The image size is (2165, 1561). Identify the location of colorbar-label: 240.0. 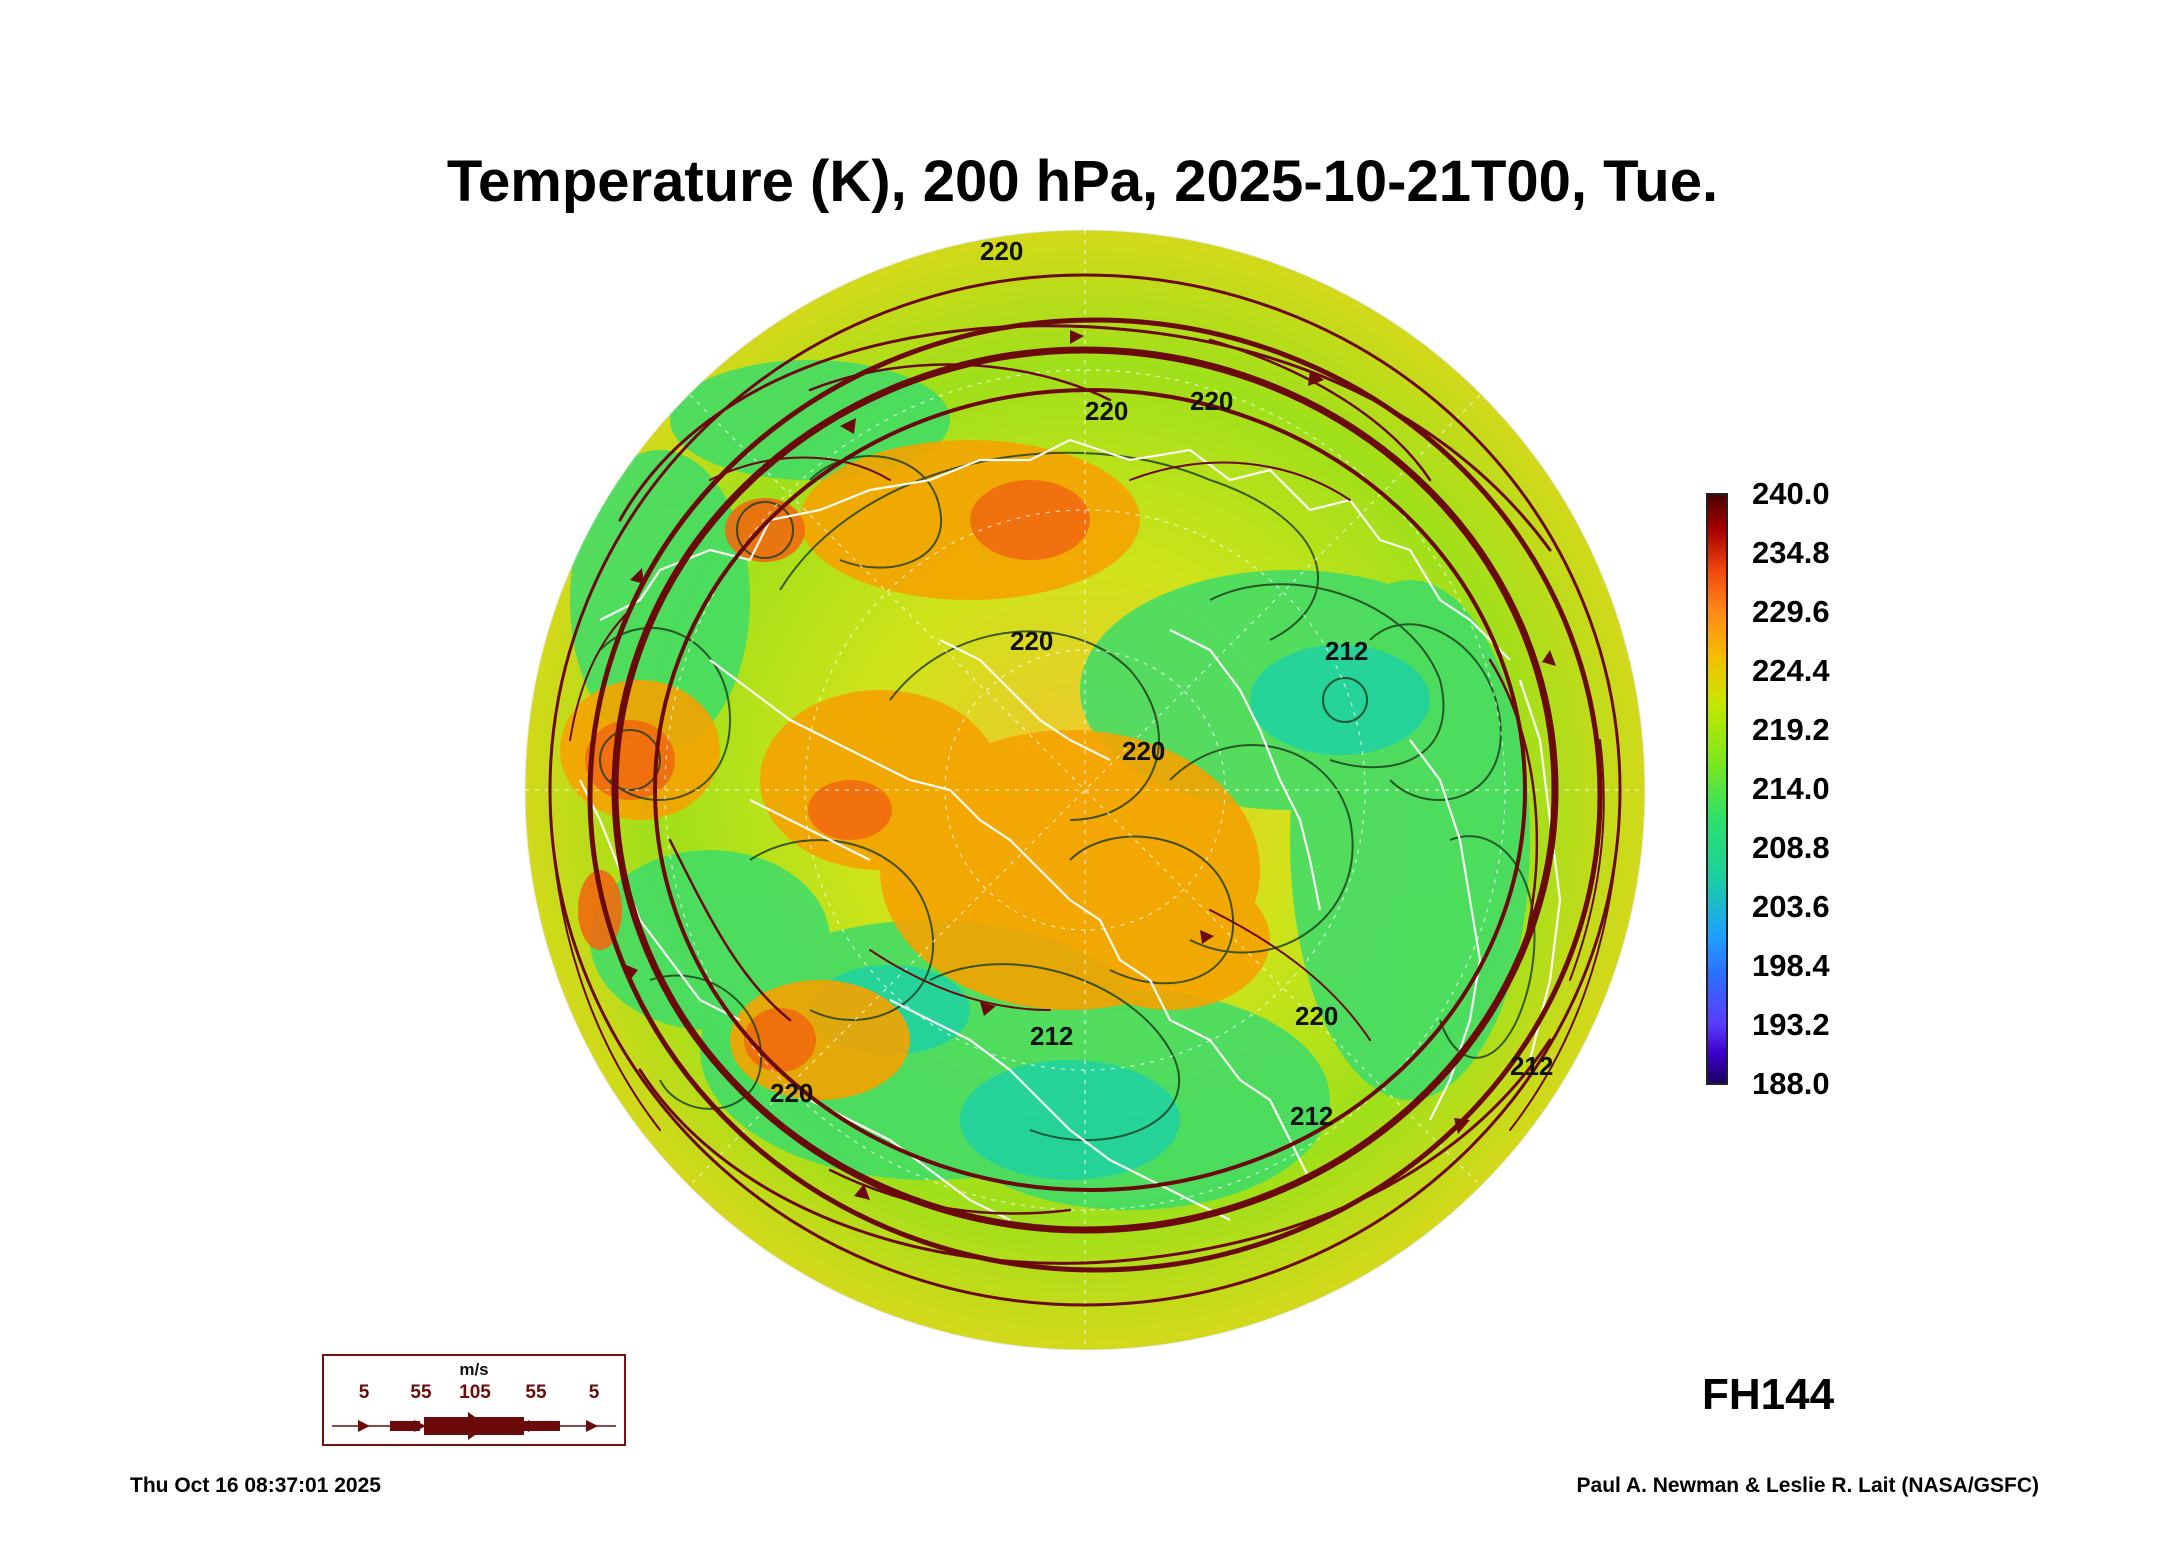
(1791, 493).